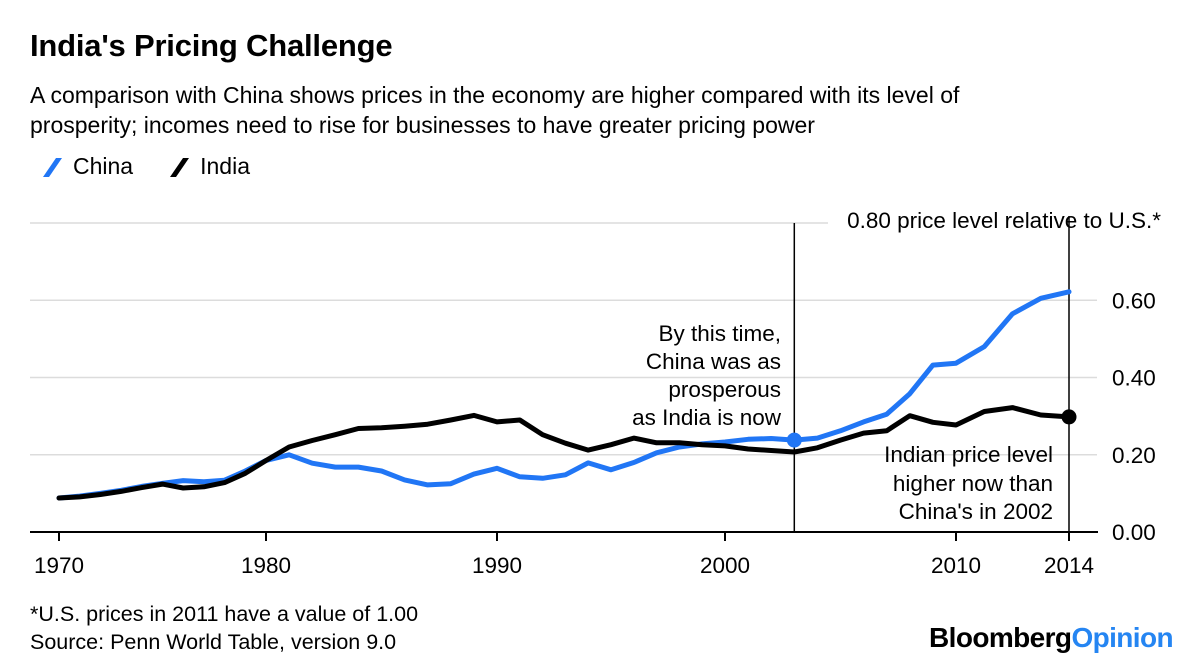  What do you see at coordinates (103, 166) in the screenshot?
I see `legend-label-china: China` at bounding box center [103, 166].